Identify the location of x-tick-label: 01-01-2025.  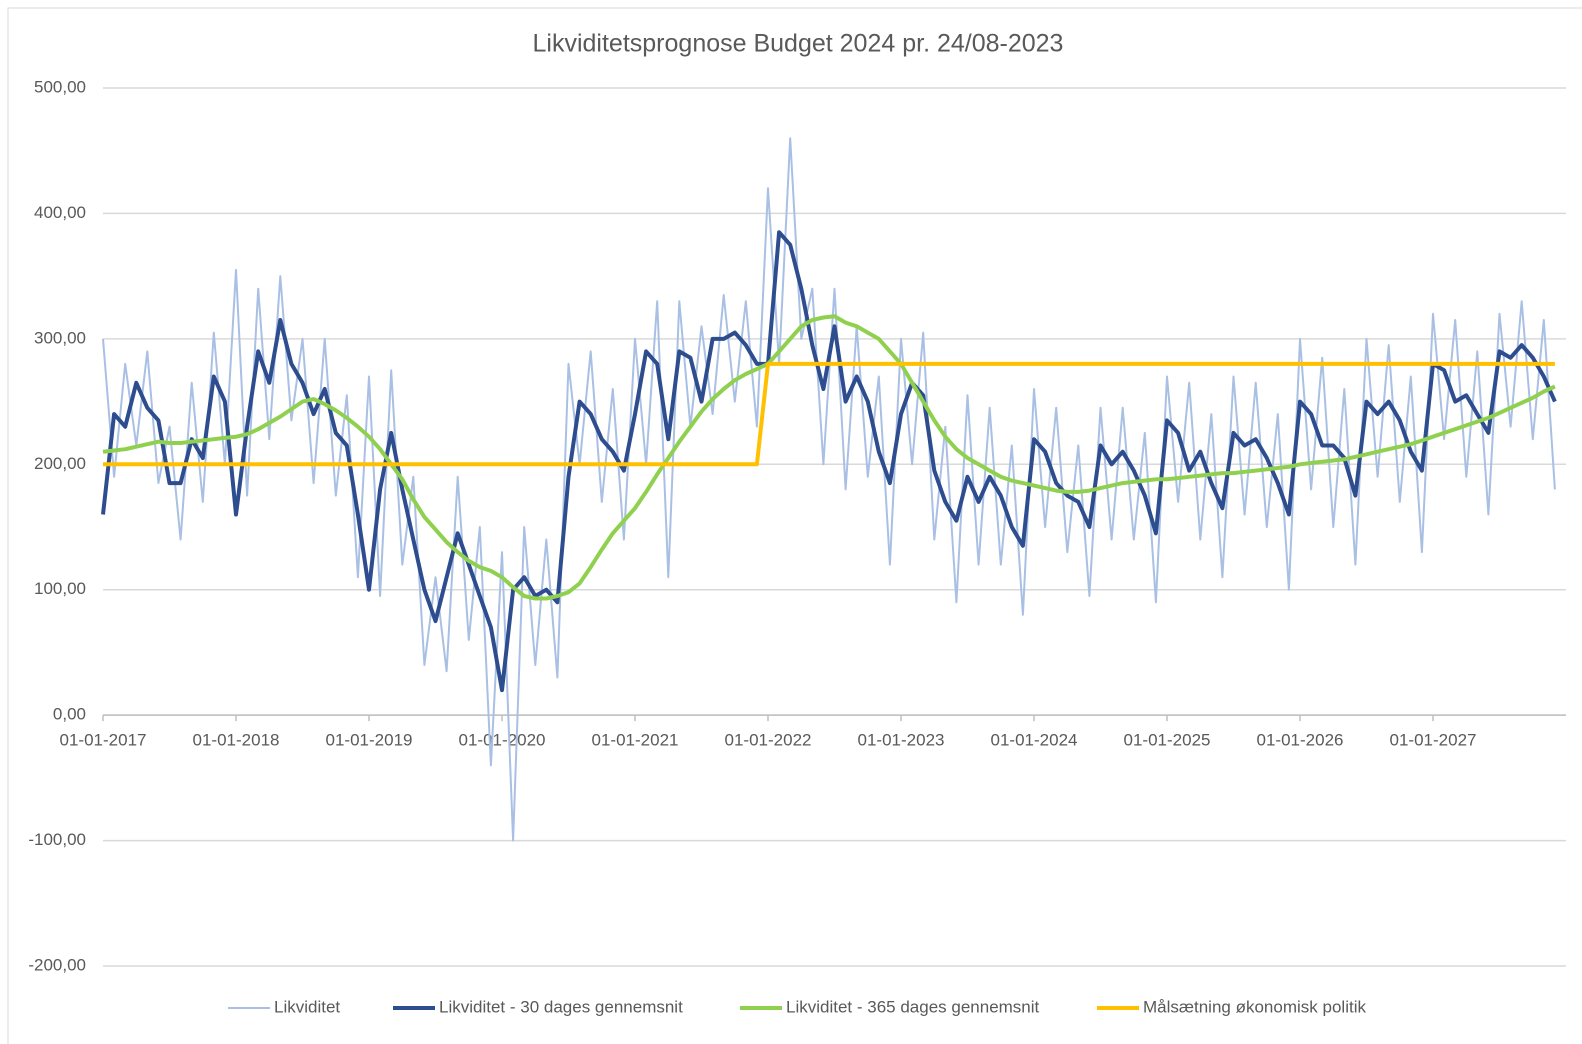
(1167, 740).